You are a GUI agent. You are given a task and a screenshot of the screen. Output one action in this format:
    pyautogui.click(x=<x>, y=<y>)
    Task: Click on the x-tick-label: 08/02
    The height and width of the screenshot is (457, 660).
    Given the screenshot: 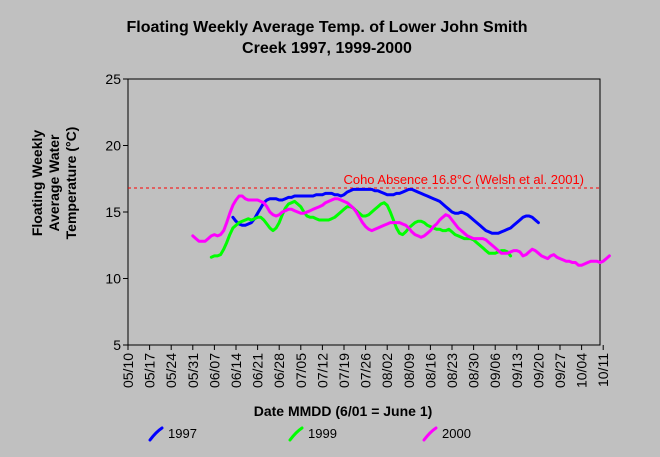 What is the action you would take?
    pyautogui.click(x=387, y=370)
    